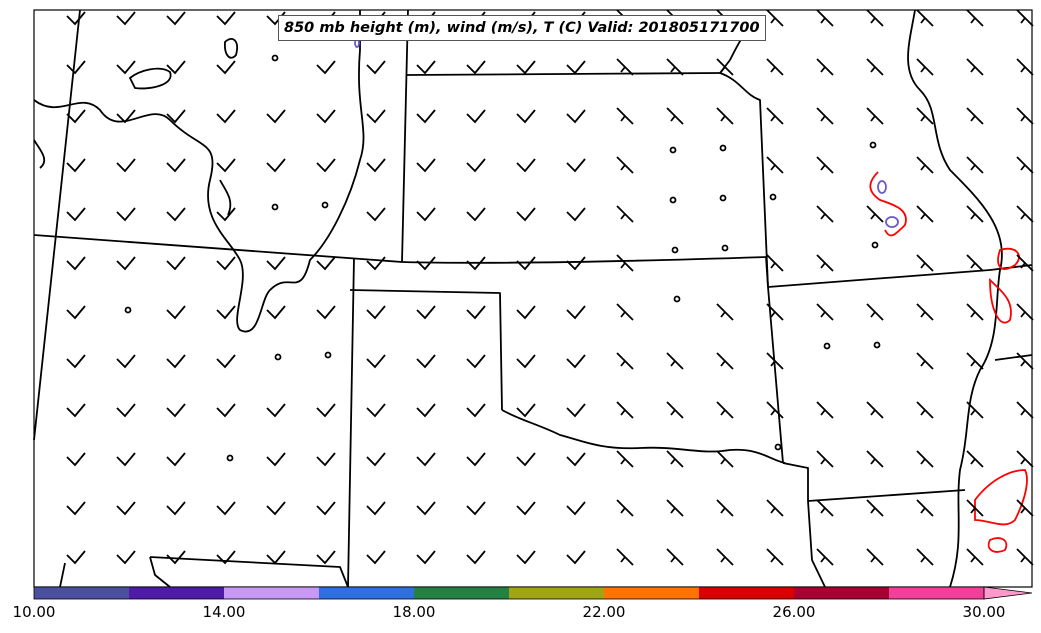 This screenshot has width=1041, height=633. What do you see at coordinates (643, 436) in the screenshot?
I see `border-red-river` at bounding box center [643, 436].